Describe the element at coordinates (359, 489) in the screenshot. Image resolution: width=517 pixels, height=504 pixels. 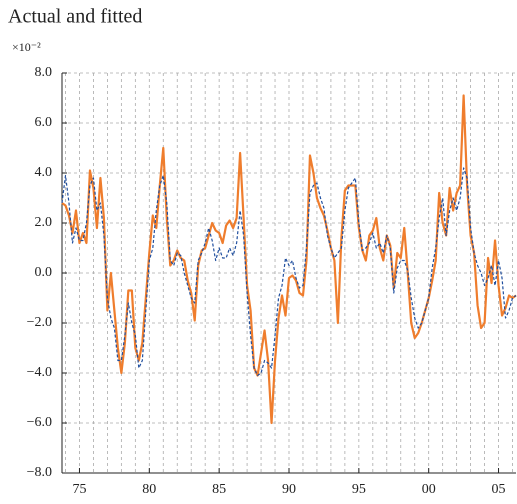
I see `x-tick-label: 95` at that location.